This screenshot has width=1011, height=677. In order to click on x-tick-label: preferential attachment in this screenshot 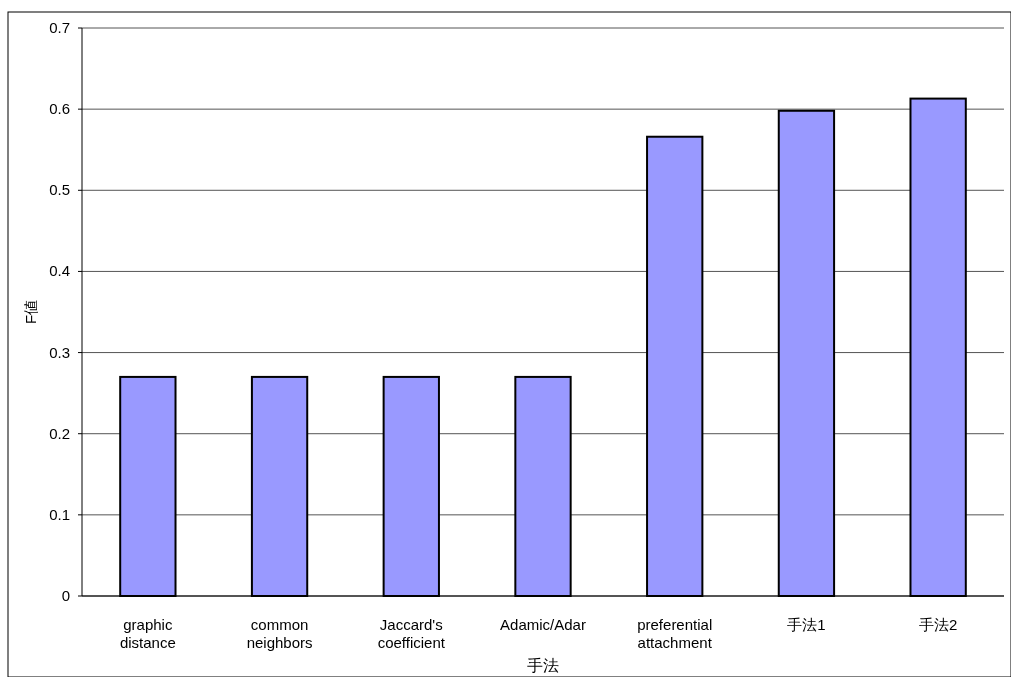, I will do `click(675, 633)`.